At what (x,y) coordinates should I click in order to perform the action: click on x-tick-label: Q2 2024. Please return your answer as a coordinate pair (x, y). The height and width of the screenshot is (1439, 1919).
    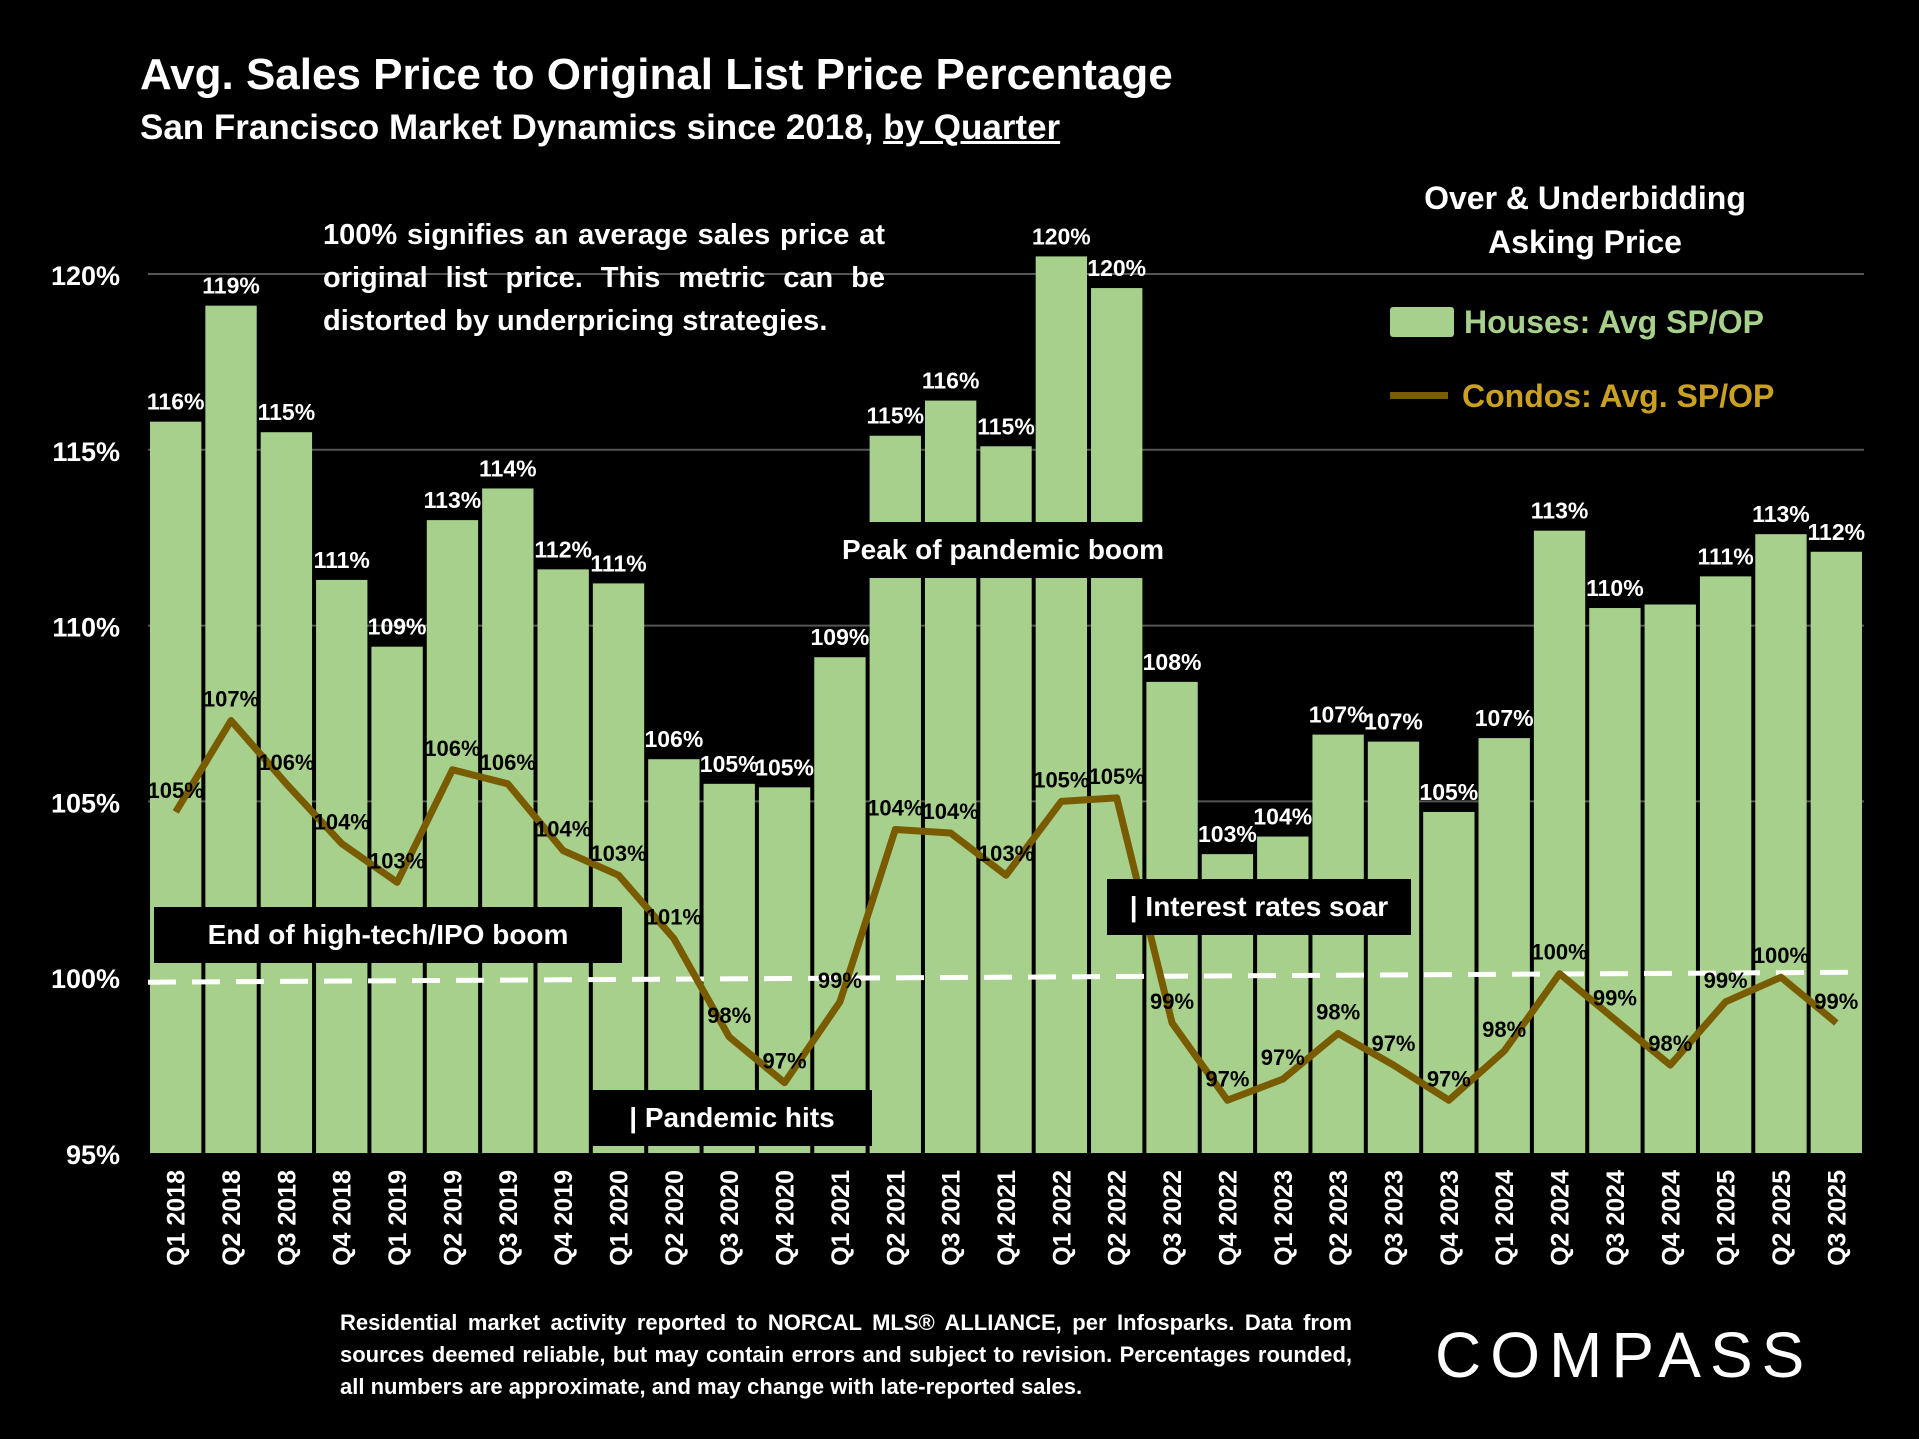
    Looking at the image, I should click on (1561, 1218).